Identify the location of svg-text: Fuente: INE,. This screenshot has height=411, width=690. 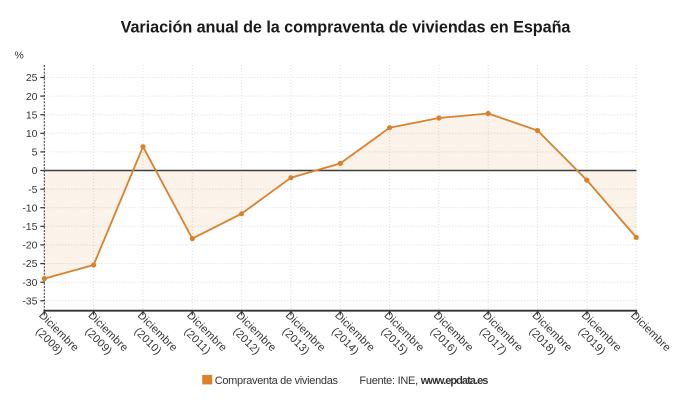
(388, 381).